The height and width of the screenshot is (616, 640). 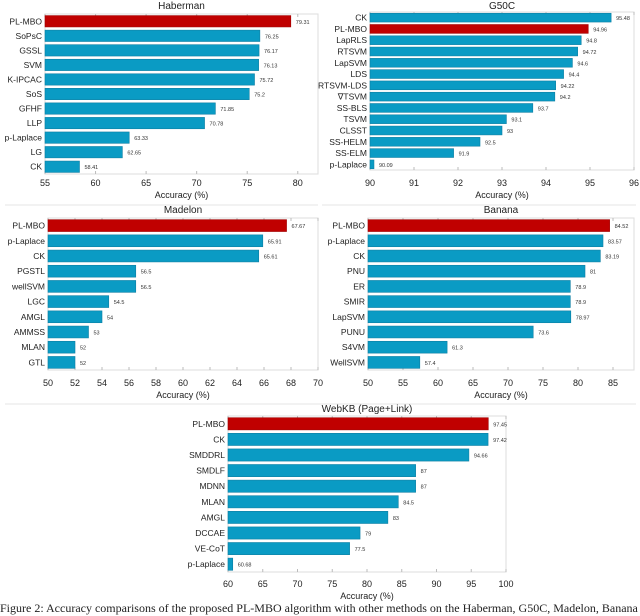 I want to click on x-tick-label: 92, so click(x=458, y=183).